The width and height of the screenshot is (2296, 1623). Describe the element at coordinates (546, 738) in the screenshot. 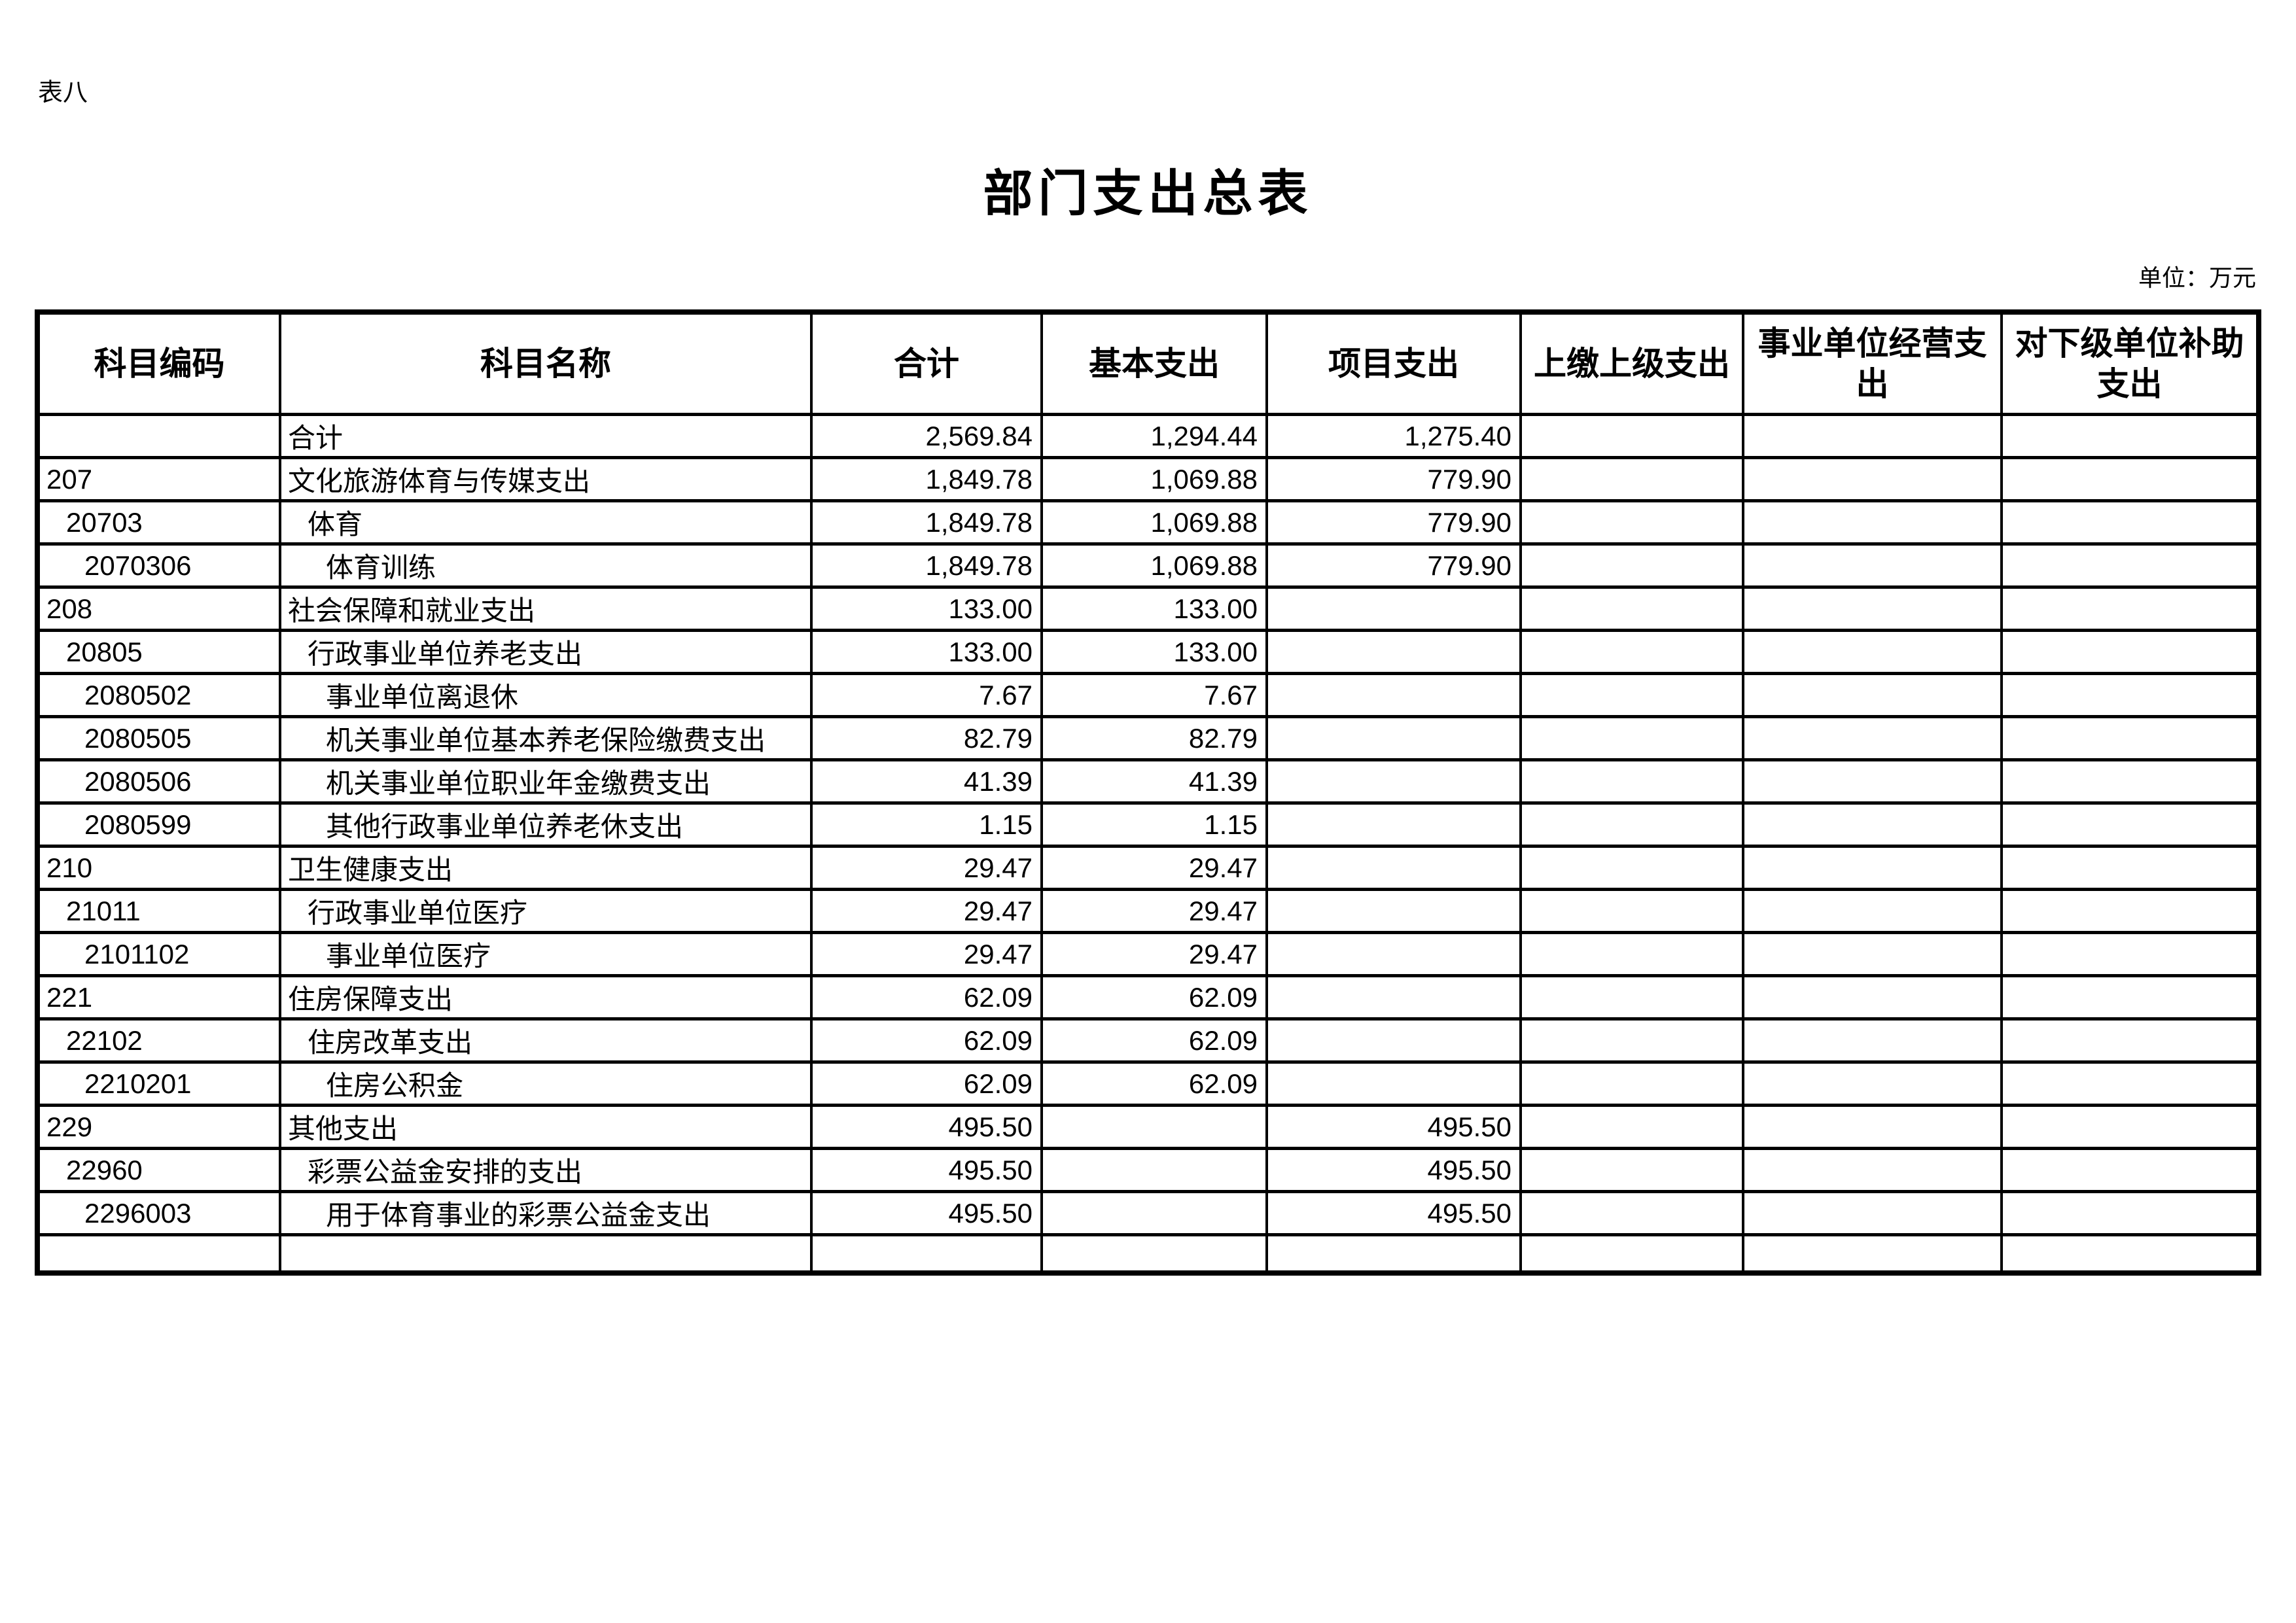

I see `subject-name-cell: 机关事业单位基本养老保险缴费支出` at that location.